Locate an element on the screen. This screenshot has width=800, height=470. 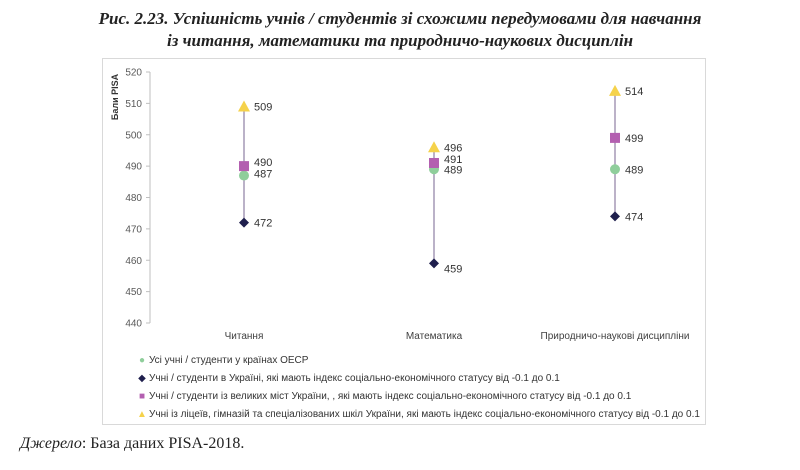
y-tick-label: 510 is located at coordinates (133, 104).